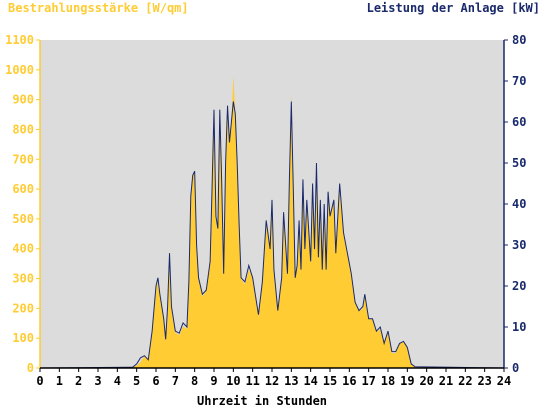 The width and height of the screenshot is (544, 408). I want to click on x-tick-label: 16, so click(349, 381).